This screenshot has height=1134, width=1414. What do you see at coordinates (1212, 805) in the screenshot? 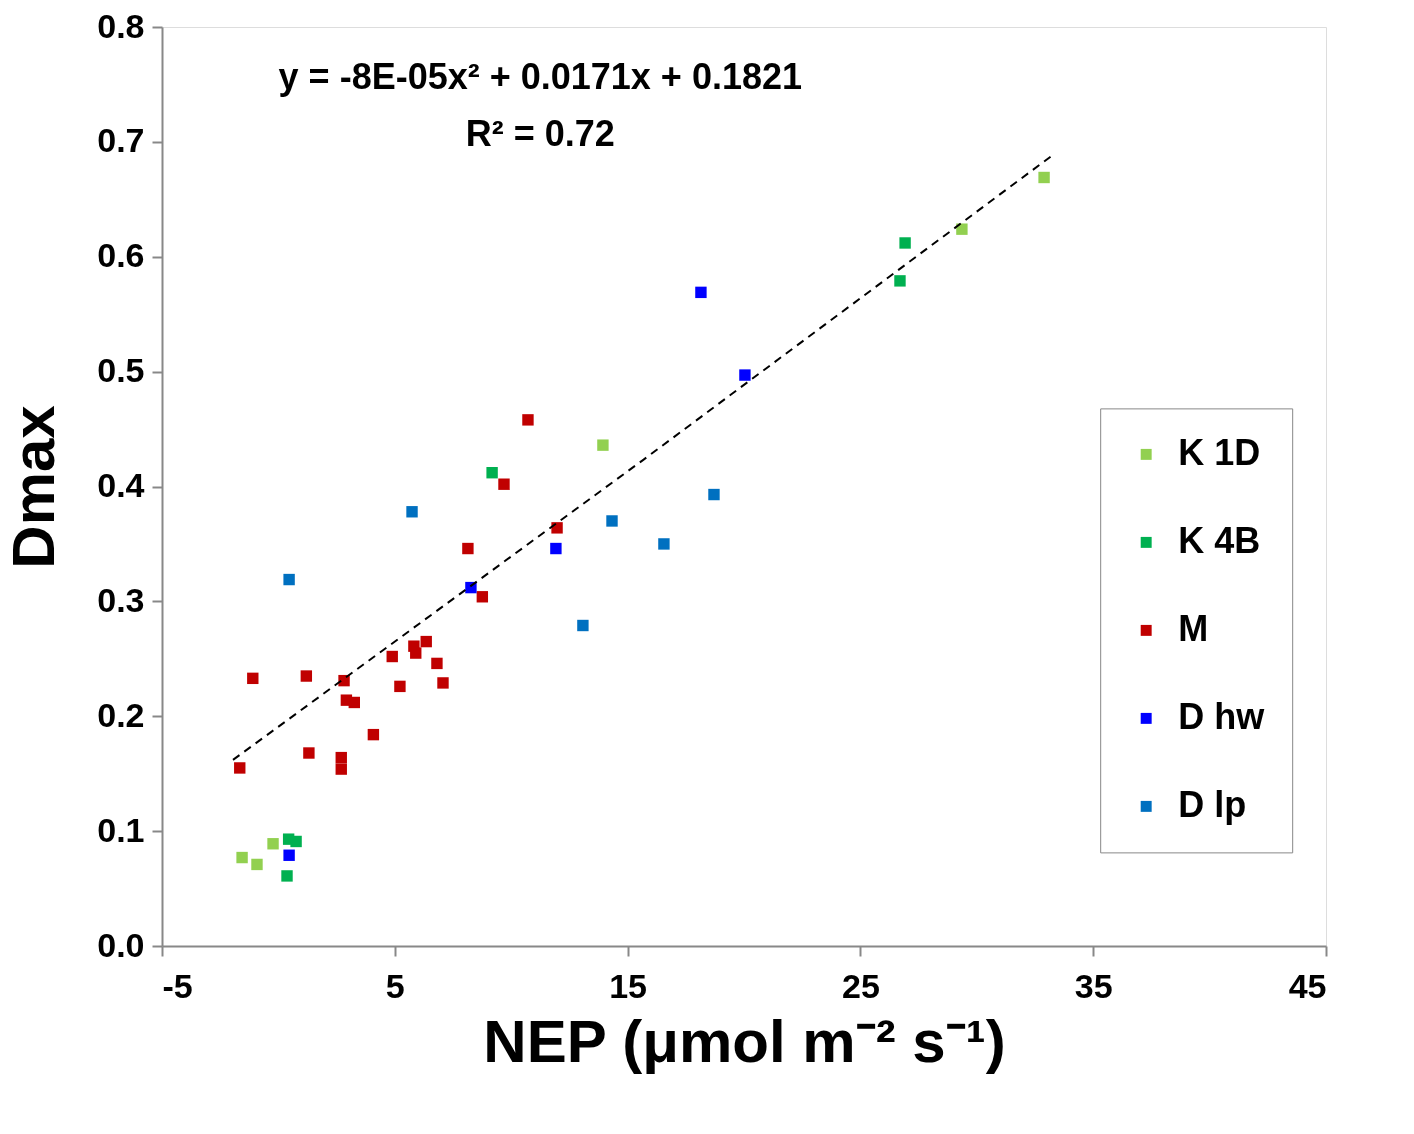
I see `legend-label: D lp` at bounding box center [1212, 805].